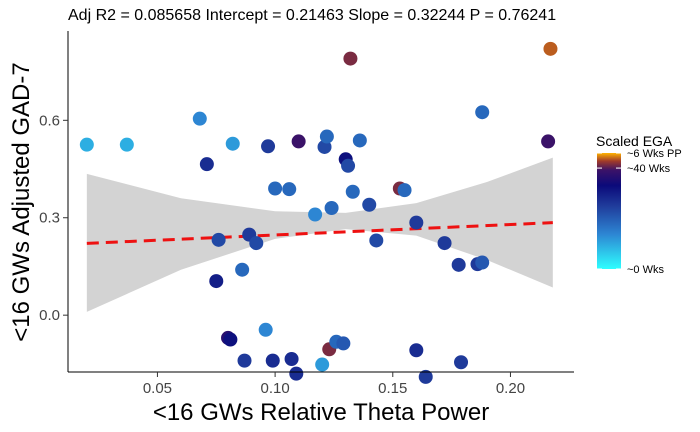 Image resolution: width=700 pixels, height=432 pixels. I want to click on x-tick-label: 0.20, so click(510, 388).